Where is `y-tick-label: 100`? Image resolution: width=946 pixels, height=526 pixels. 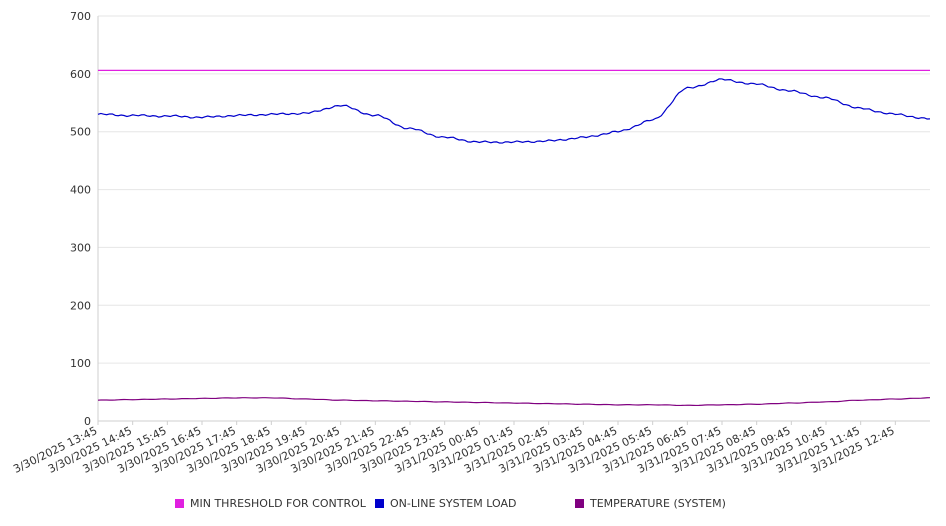 y-tick-label: 100 is located at coordinates (80, 363).